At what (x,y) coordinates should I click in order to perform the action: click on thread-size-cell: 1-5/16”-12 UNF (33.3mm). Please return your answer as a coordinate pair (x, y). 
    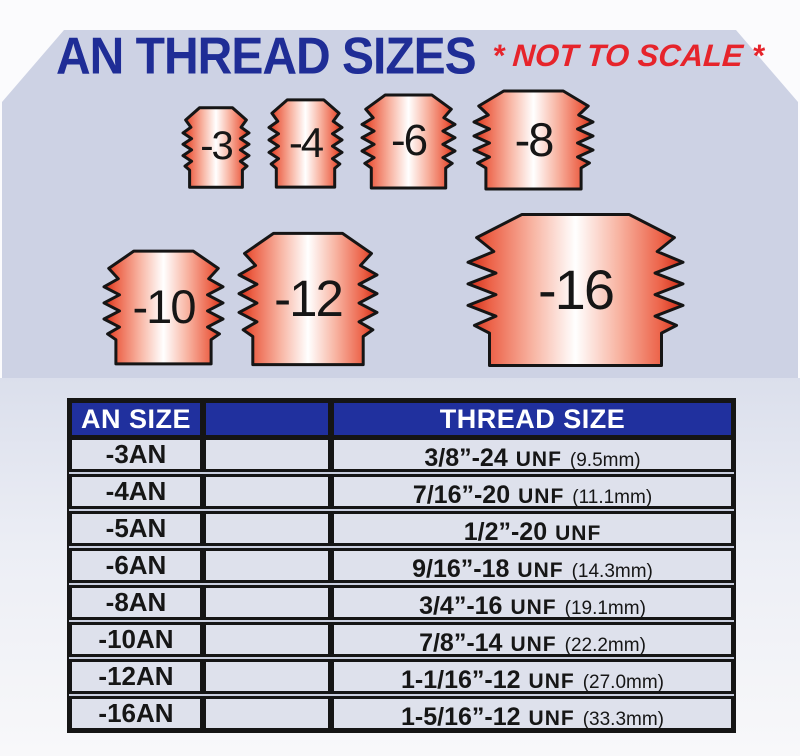
    Looking at the image, I should click on (532, 713).